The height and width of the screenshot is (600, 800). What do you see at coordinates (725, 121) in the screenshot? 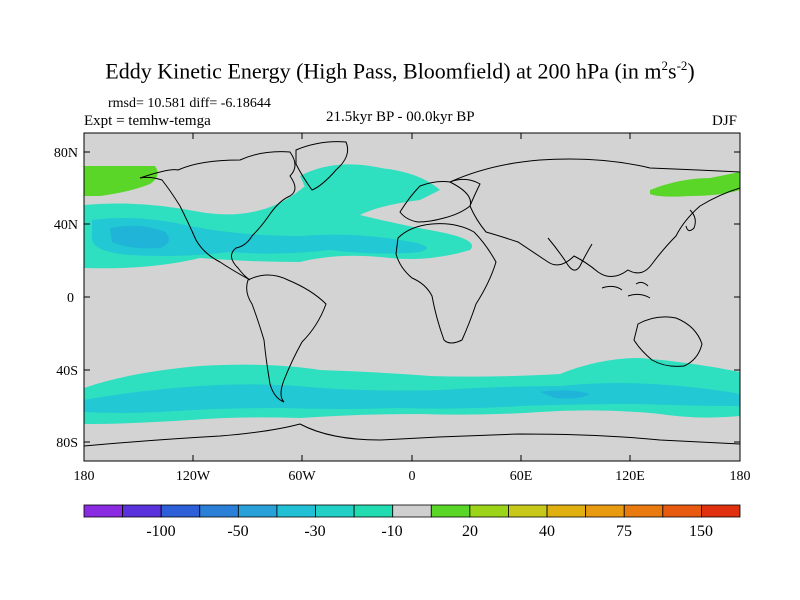
I see `season-label: DJF` at bounding box center [725, 121].